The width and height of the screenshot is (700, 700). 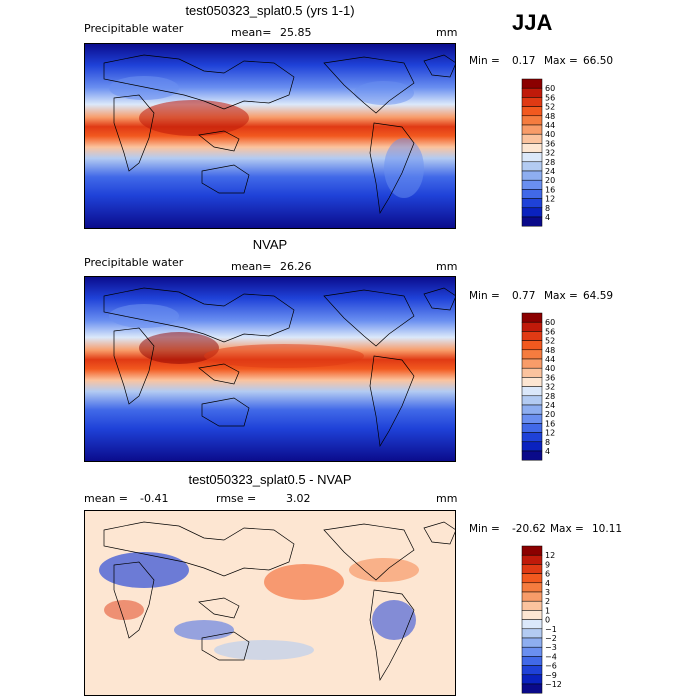 I want to click on panel-diff-max-value: 10.11, so click(x=607, y=529).